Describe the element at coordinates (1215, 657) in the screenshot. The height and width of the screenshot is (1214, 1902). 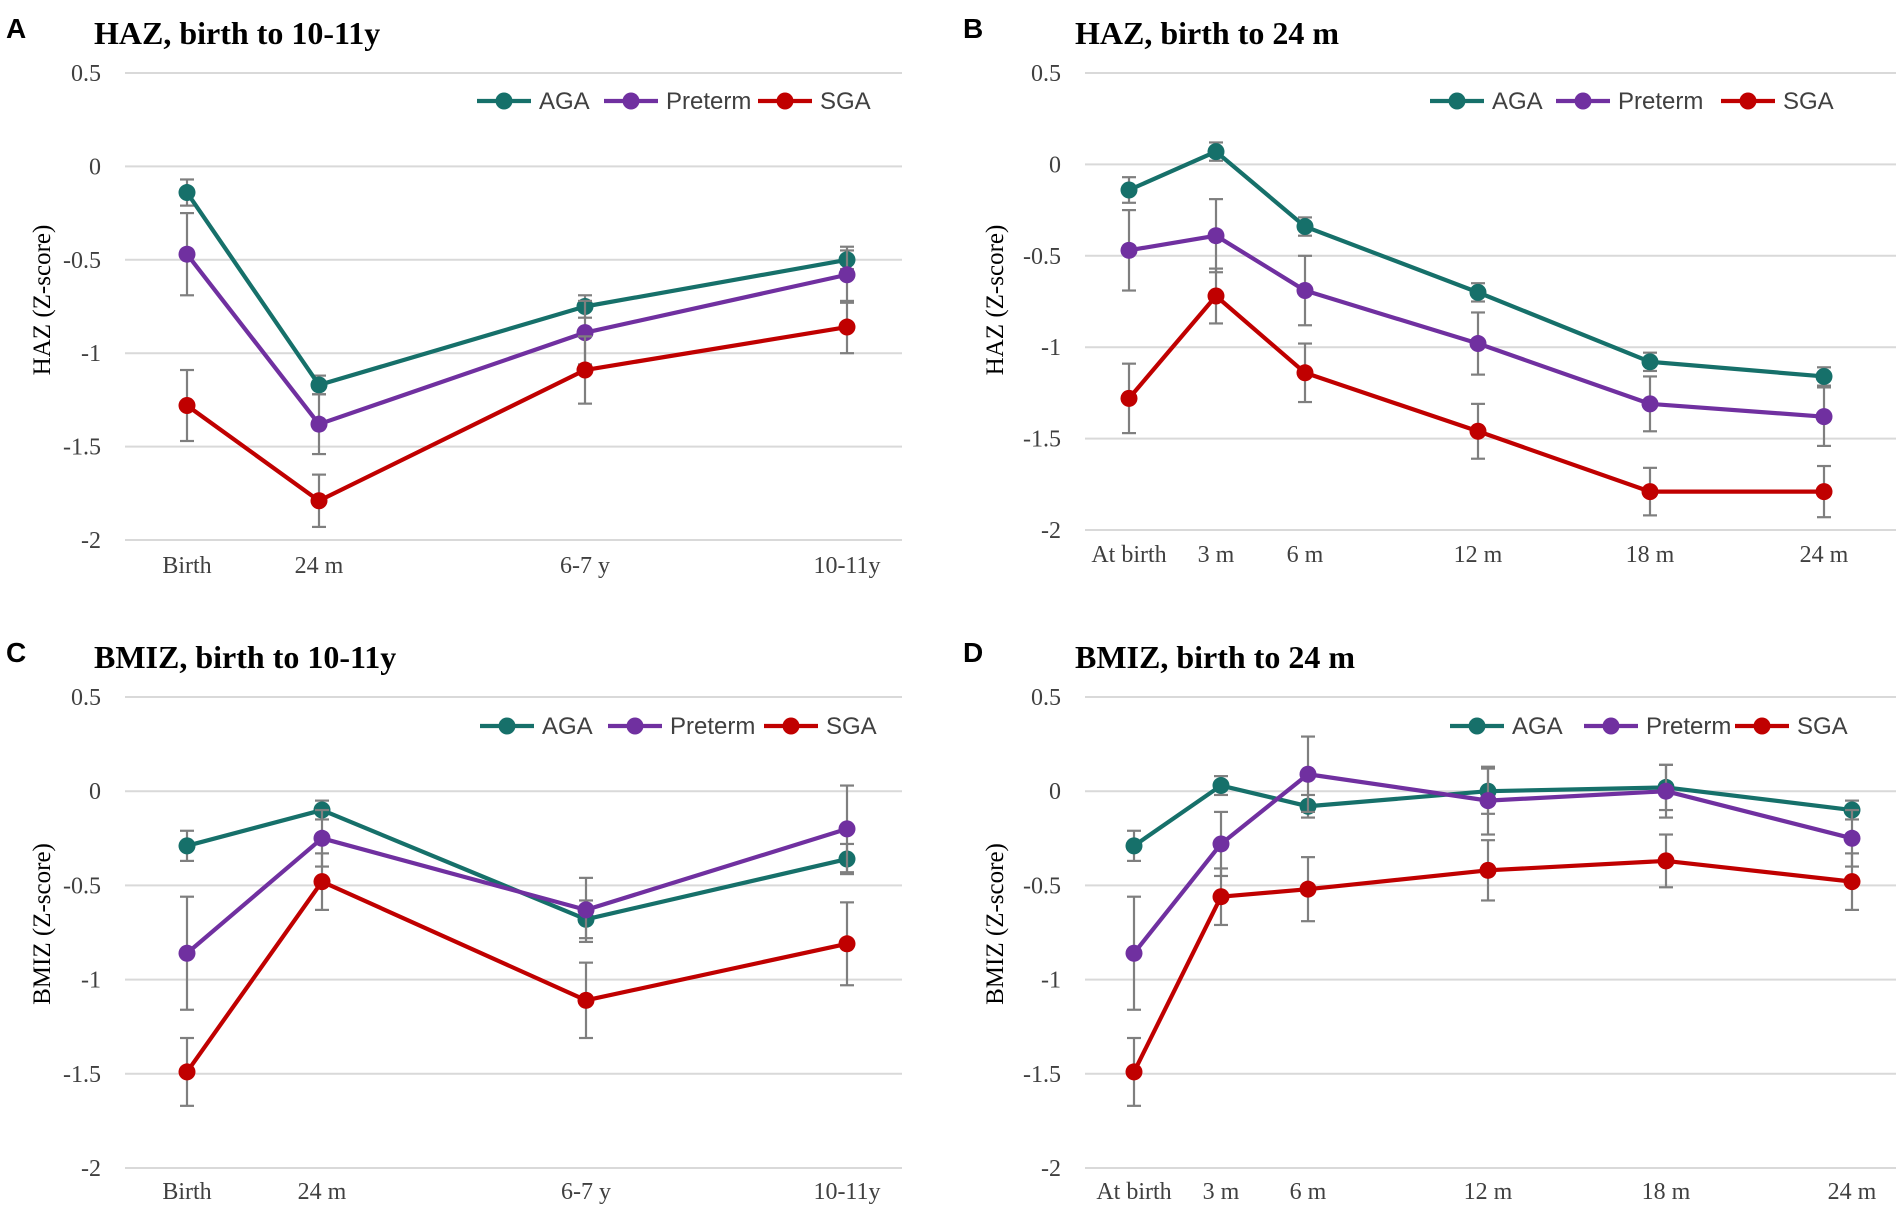
I see `chart-title: BMIZ, birth to 24 m` at that location.